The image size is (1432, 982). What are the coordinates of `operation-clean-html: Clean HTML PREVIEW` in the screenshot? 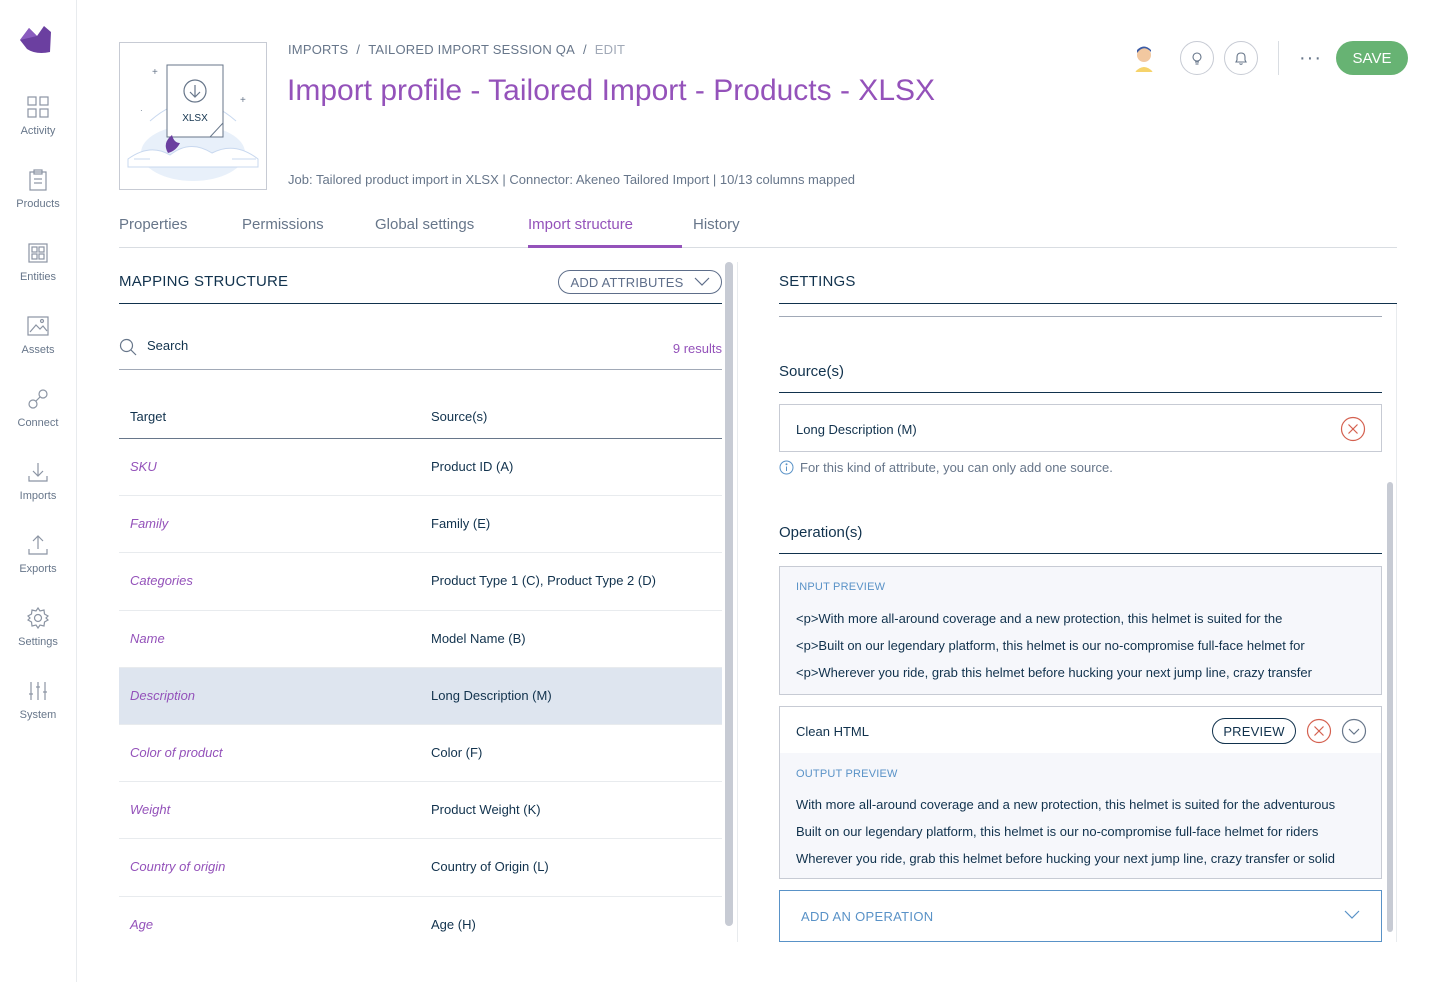 It's located at (1080, 730).